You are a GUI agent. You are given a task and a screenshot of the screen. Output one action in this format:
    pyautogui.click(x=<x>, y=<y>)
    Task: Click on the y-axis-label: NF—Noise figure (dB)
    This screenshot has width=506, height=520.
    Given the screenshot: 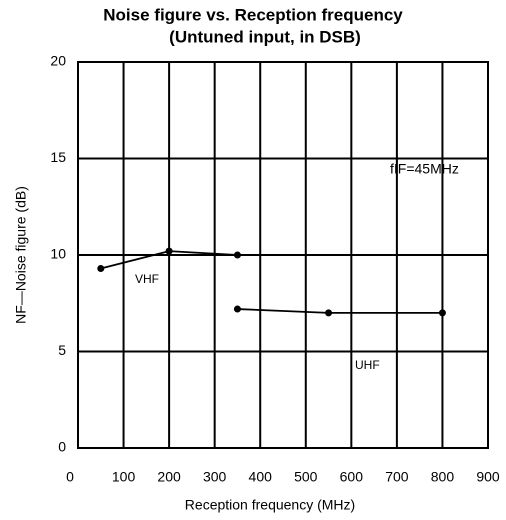 What is the action you would take?
    pyautogui.click(x=21, y=255)
    